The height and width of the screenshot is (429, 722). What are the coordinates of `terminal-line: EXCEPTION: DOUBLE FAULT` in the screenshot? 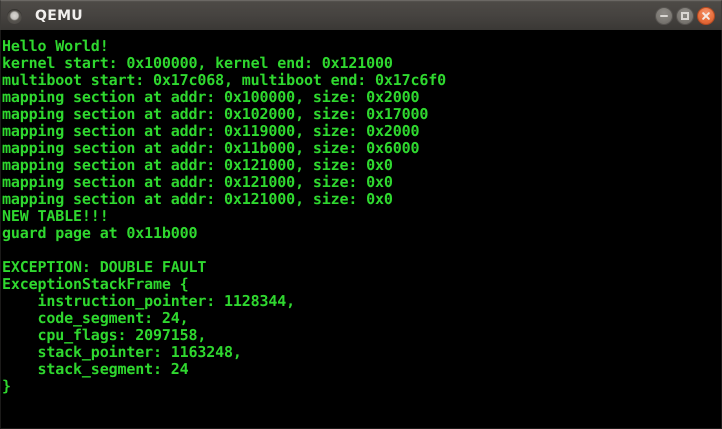 It's located at (104, 267).